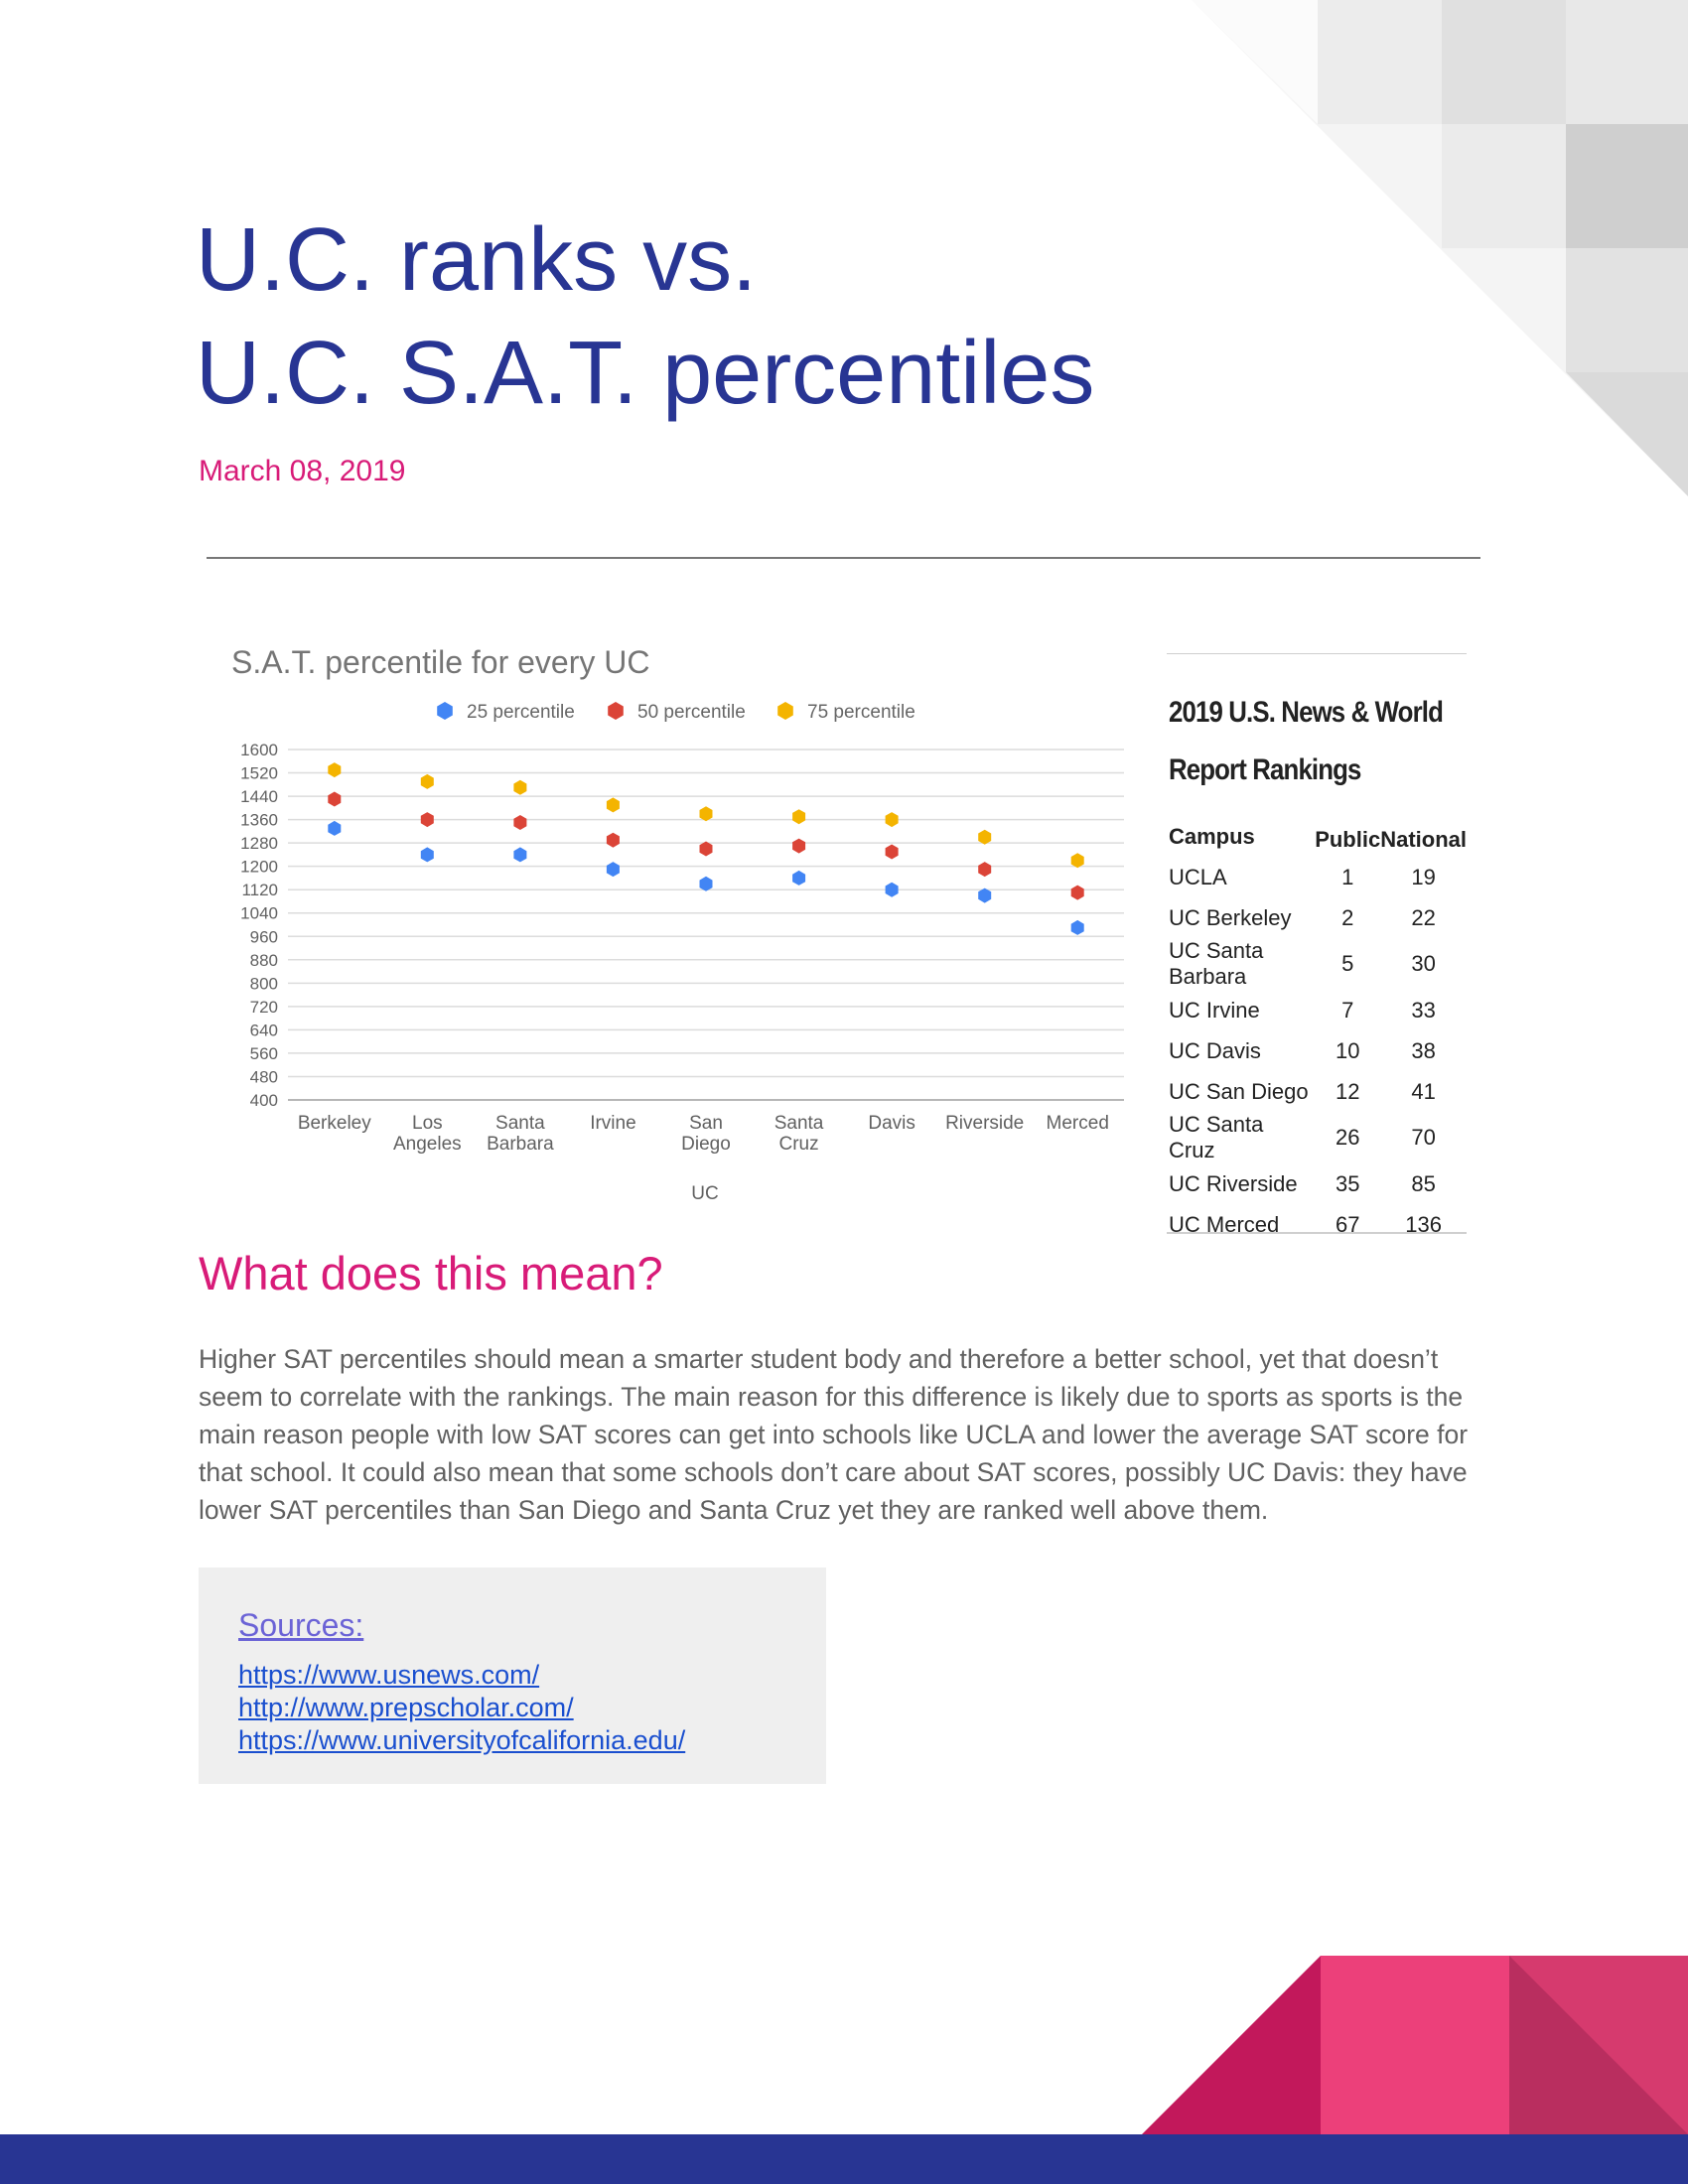 The image size is (1688, 2184). What do you see at coordinates (1347, 1091) in the screenshot?
I see `rank-cell-public: 12` at bounding box center [1347, 1091].